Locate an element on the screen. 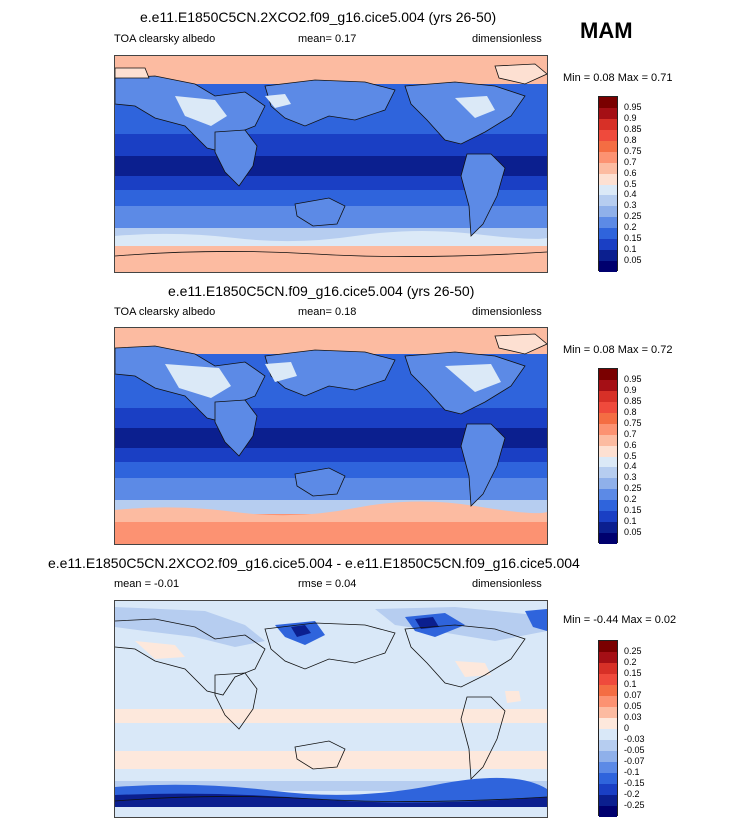 Image resolution: width=733 pixels, height=821 pixels. panel-3-colorbar is located at coordinates (608, 728).